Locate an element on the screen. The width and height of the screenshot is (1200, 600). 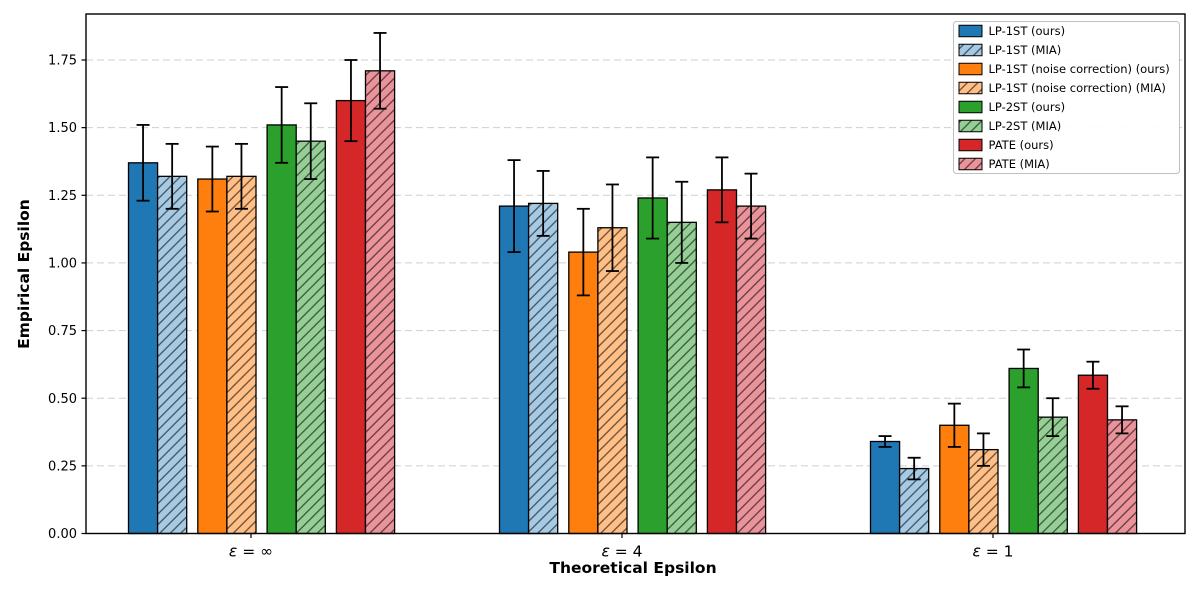
y-tick-label: 1.75 is located at coordinates (62, 61).